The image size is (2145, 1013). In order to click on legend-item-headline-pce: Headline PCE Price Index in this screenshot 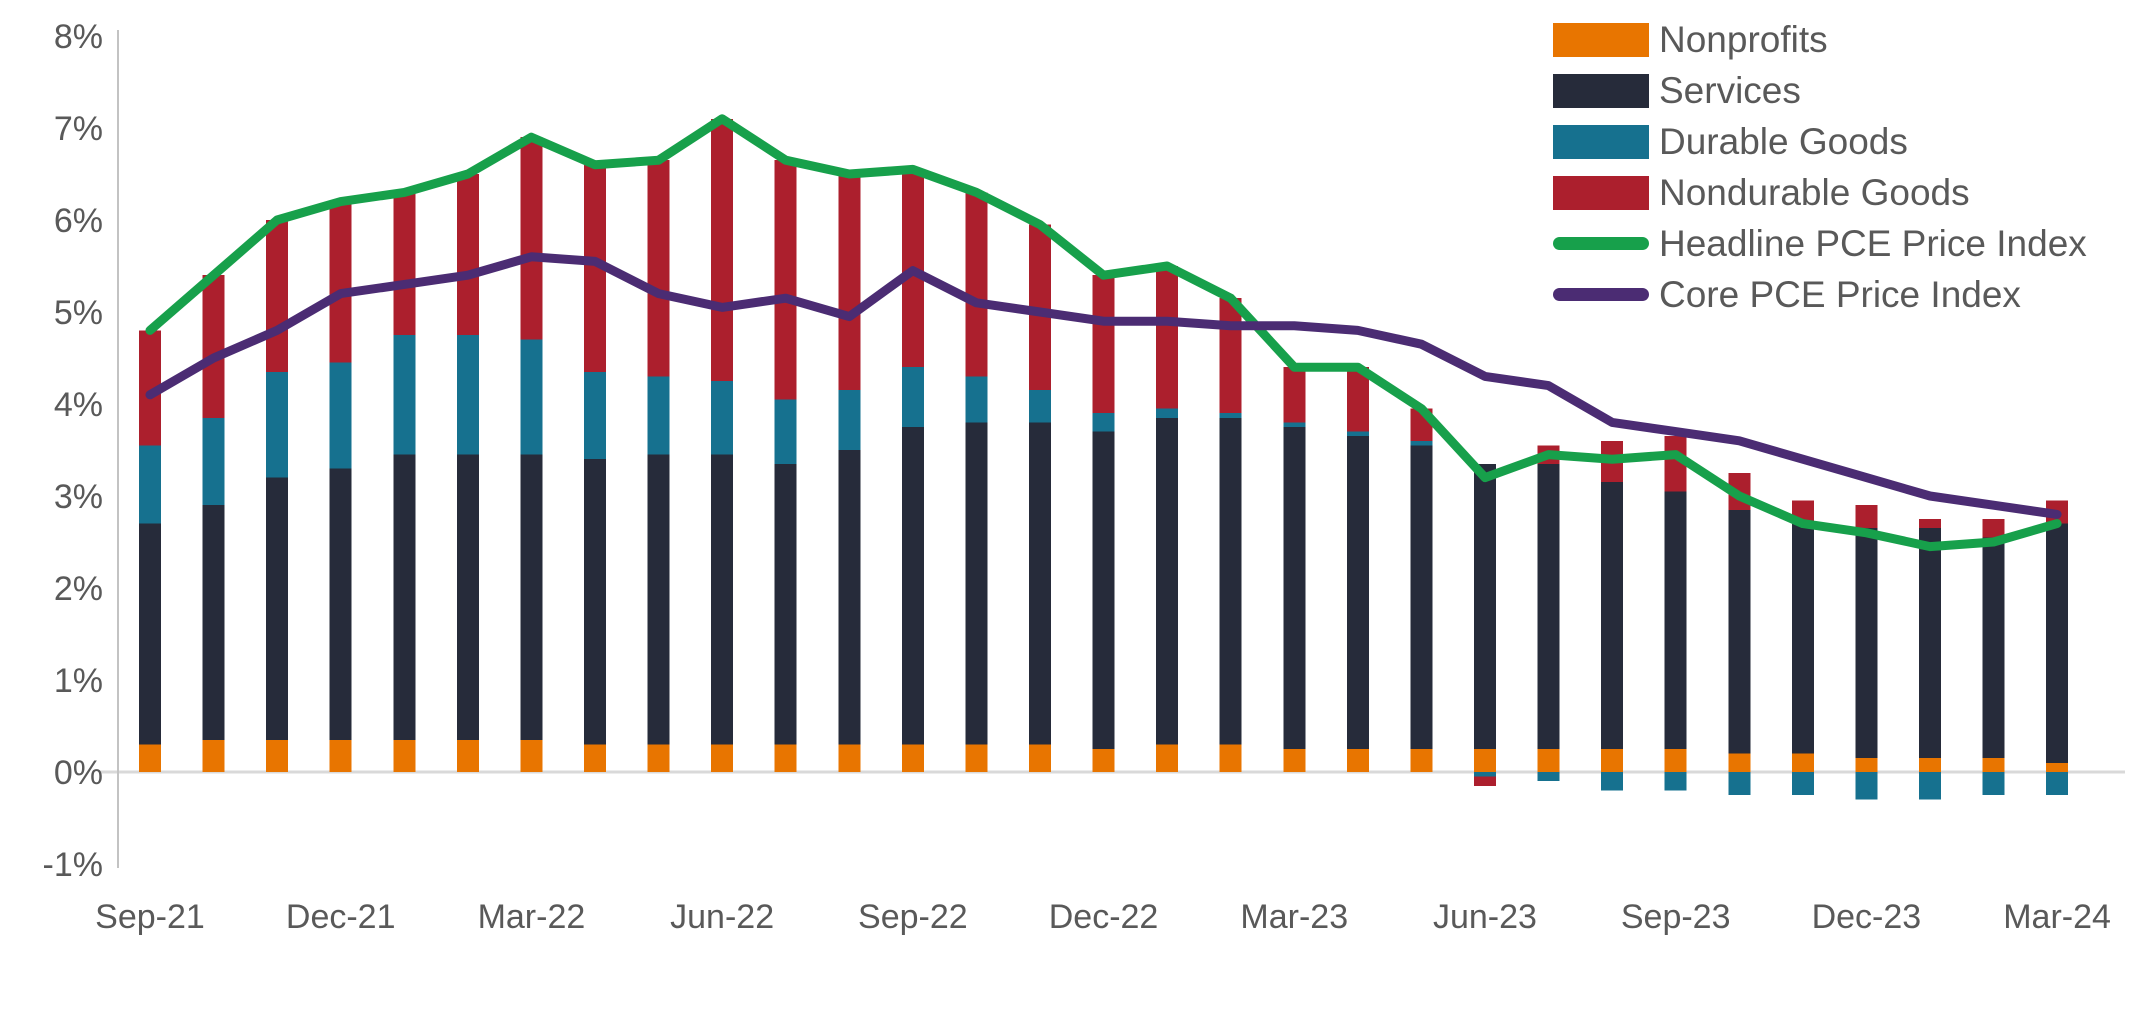, I will do `click(1820, 243)`.